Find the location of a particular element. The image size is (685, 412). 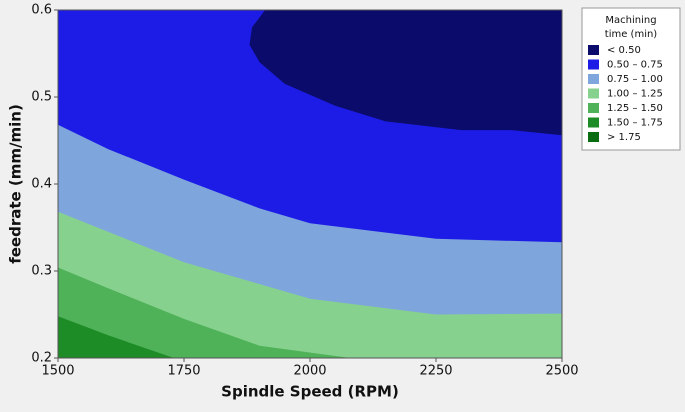

y-tick-label: 0.5 is located at coordinates (41, 97).